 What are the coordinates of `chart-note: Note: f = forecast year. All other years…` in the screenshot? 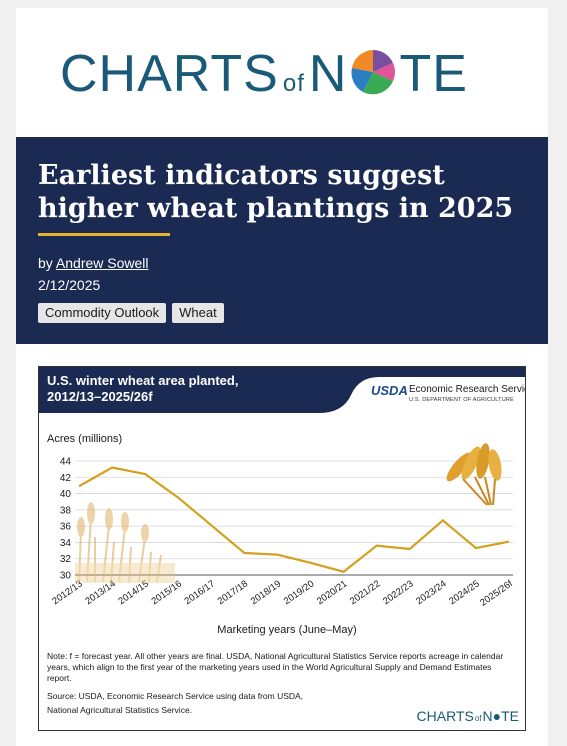 It's located at (275, 667).